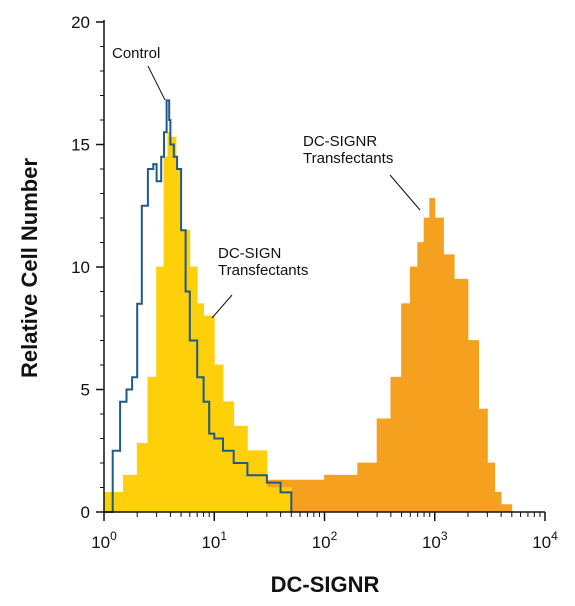  What do you see at coordinates (80, 22) in the screenshot?
I see `y-tick-label: 20` at bounding box center [80, 22].